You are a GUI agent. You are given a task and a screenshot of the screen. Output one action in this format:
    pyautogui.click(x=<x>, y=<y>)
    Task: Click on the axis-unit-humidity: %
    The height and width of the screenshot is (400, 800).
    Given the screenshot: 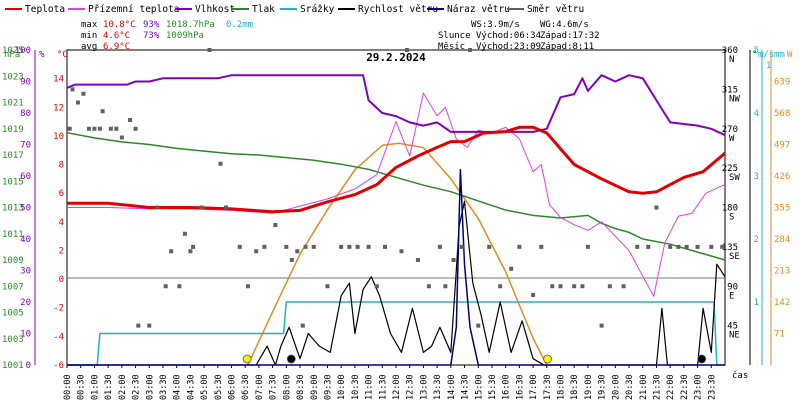 What is the action you would take?
    pyautogui.click(x=42, y=55)
    